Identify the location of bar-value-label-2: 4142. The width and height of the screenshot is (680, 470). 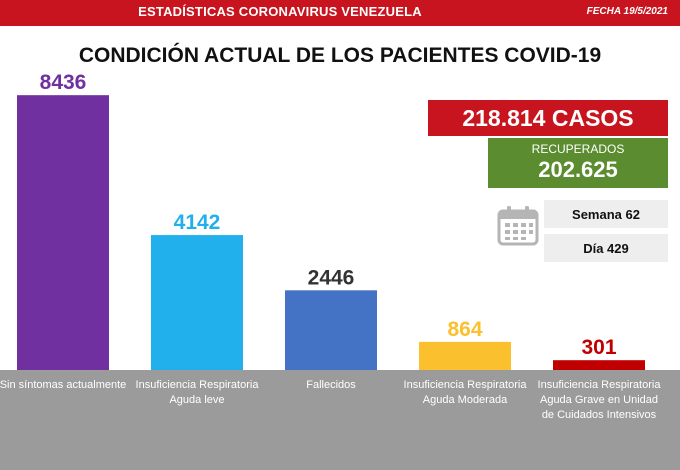
(197, 222).